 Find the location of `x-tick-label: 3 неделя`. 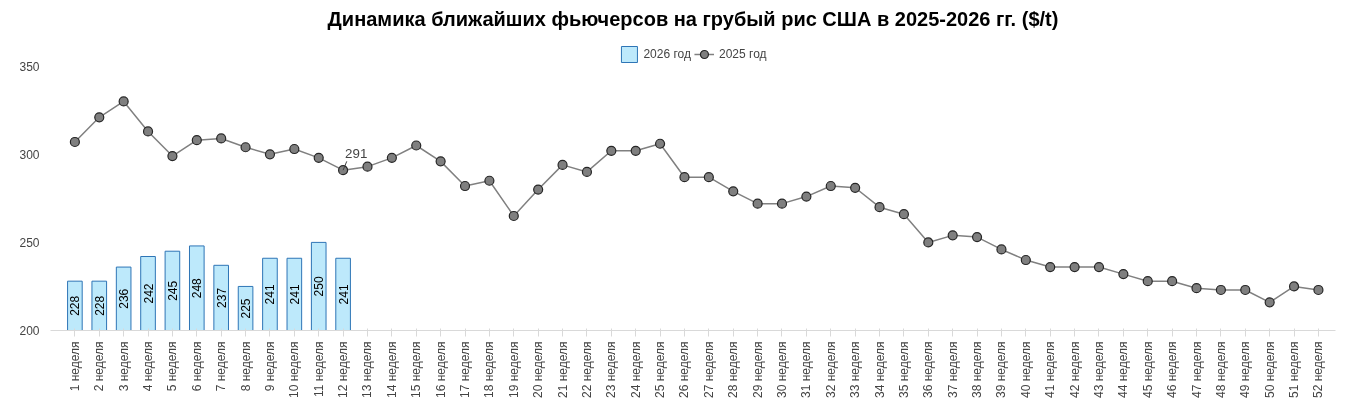

x-tick-label: 3 неделя is located at coordinates (123, 366).